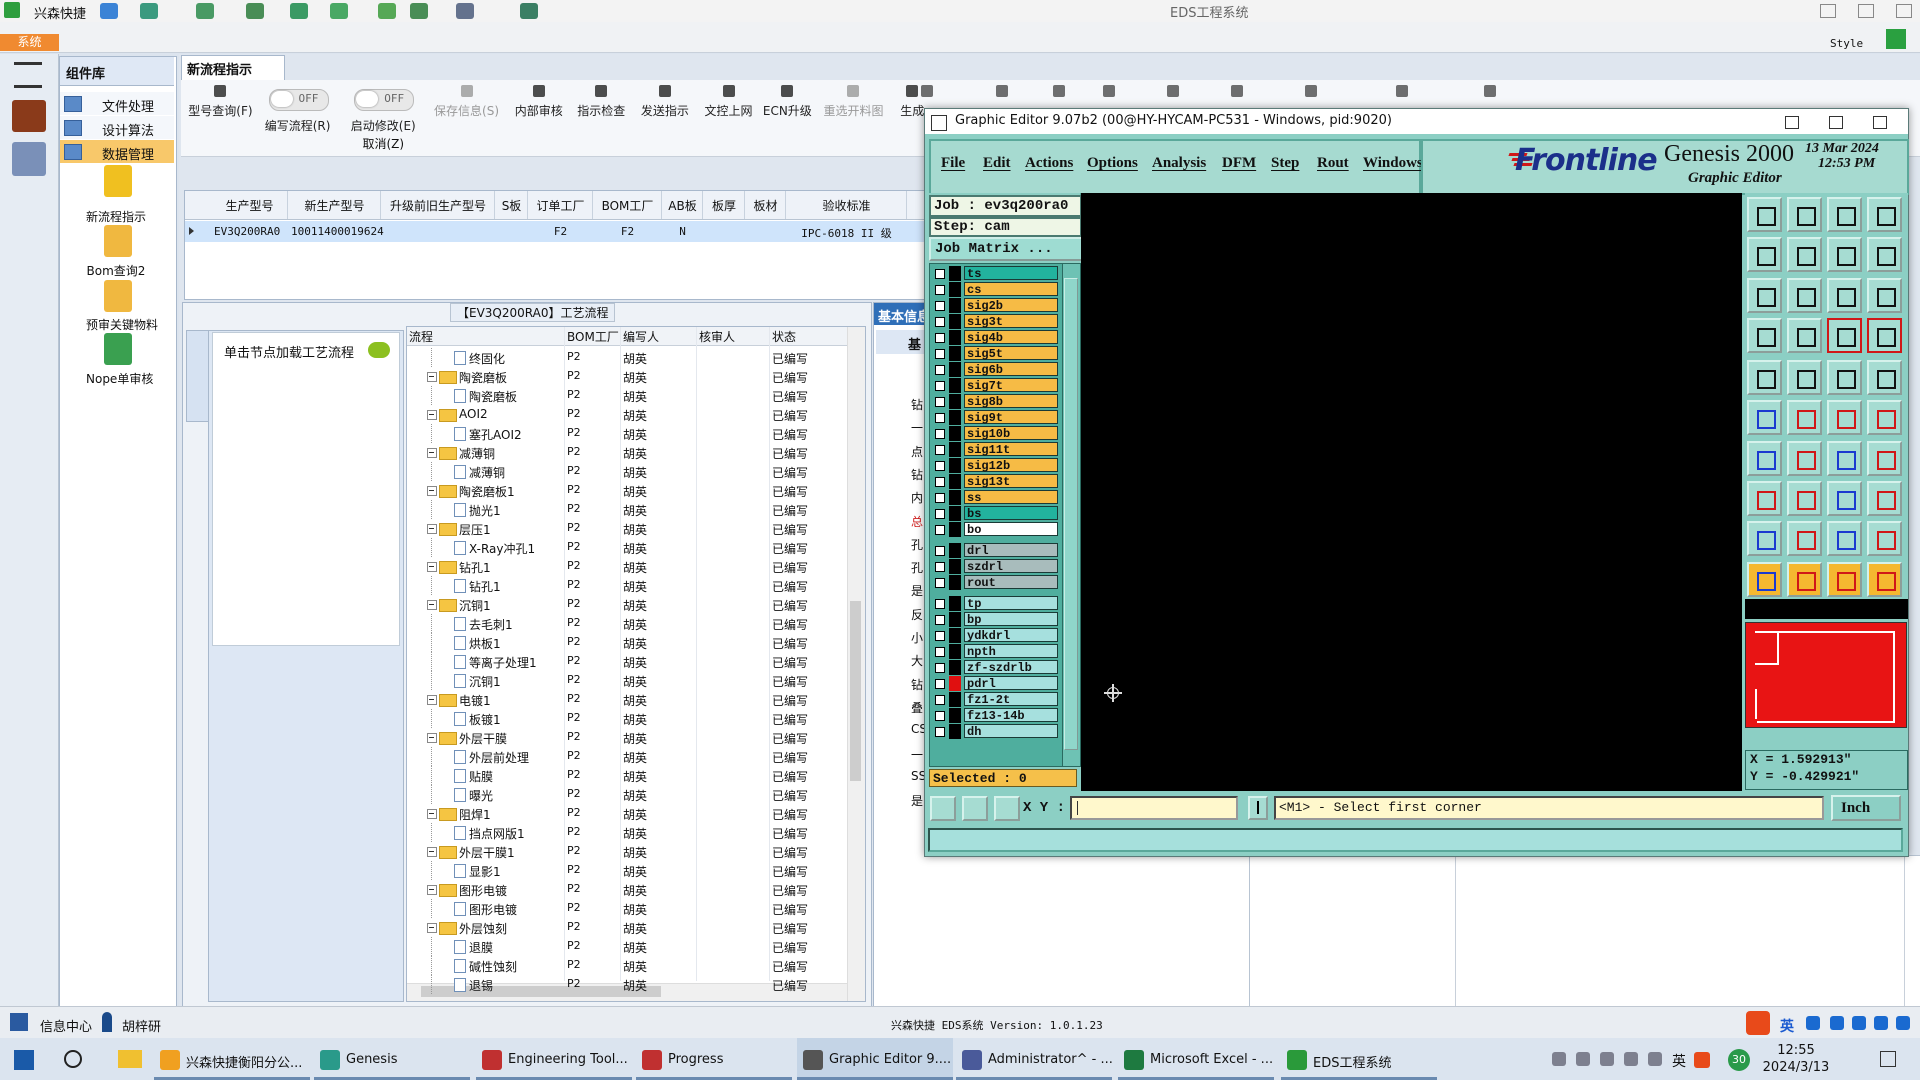  What do you see at coordinates (627, 452) in the screenshot?
I see `tree-row: 减薄铜 P2 胡英 已编写` at bounding box center [627, 452].